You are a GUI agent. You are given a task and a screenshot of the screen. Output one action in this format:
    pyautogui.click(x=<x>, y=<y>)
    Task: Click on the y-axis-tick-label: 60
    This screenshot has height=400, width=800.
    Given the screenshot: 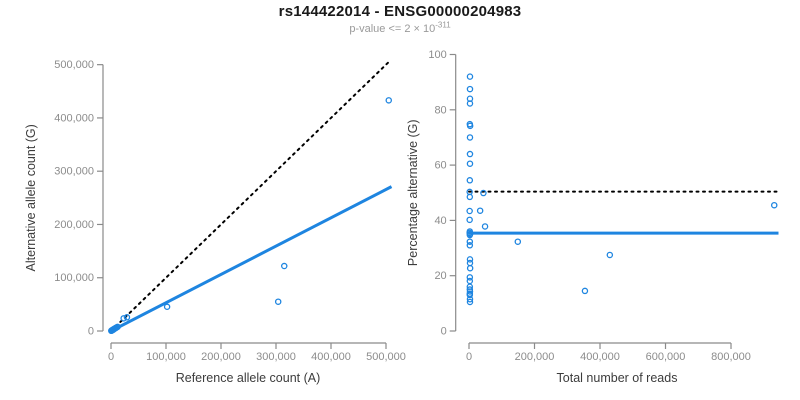 What is the action you would take?
    pyautogui.click(x=440, y=166)
    